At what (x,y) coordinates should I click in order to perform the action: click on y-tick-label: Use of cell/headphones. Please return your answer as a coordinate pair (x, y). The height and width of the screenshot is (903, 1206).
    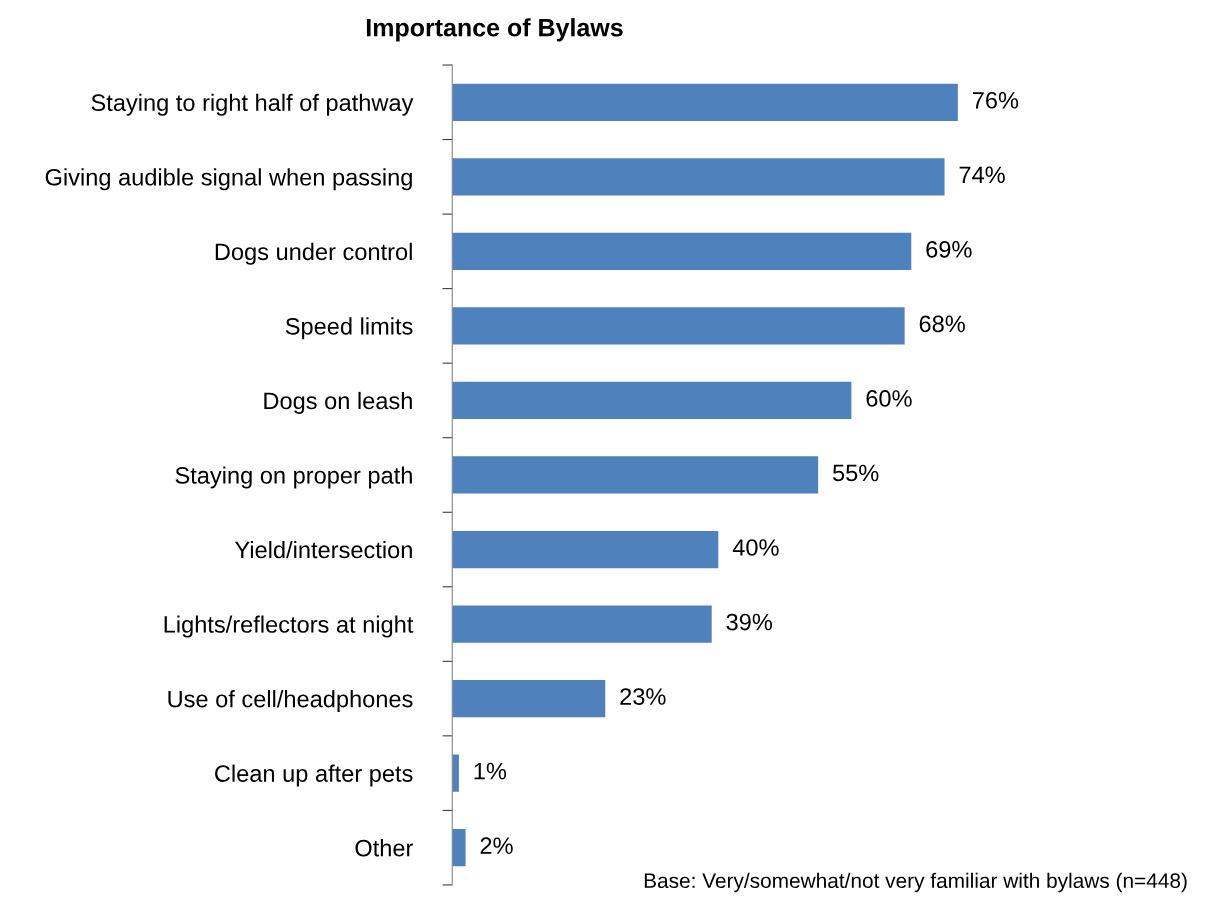
    Looking at the image, I should click on (290, 701).